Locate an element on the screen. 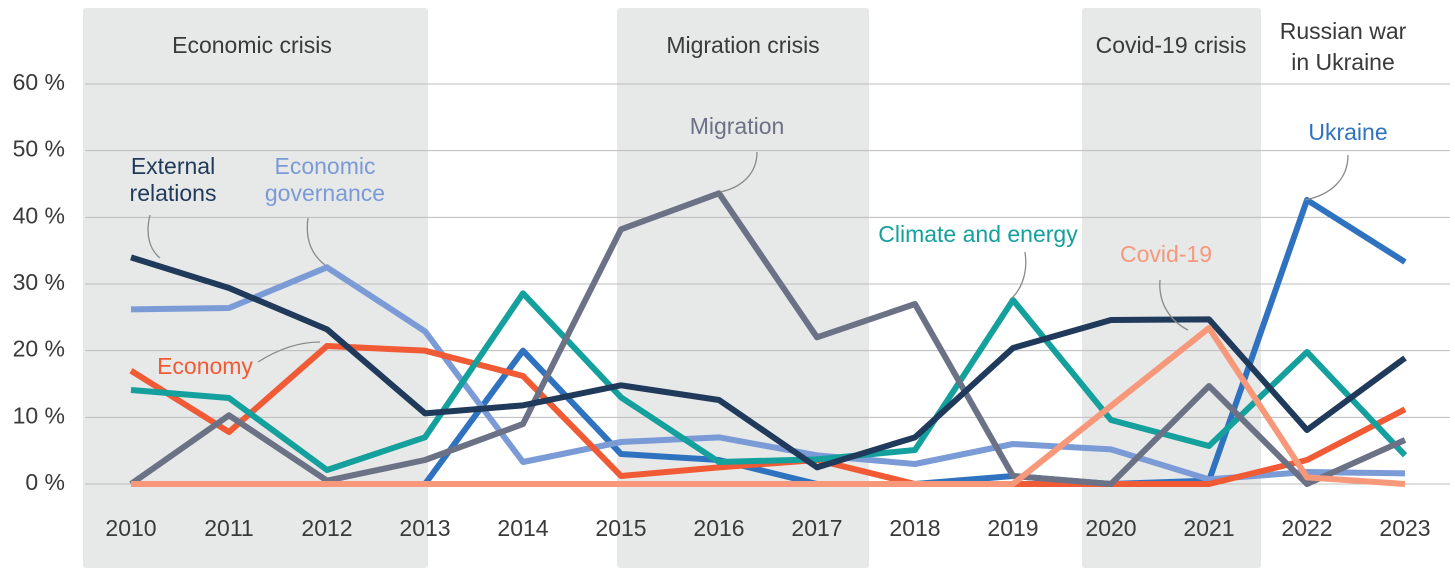 The image size is (1455, 572). period-label: Economic crisis is located at coordinates (252, 45).